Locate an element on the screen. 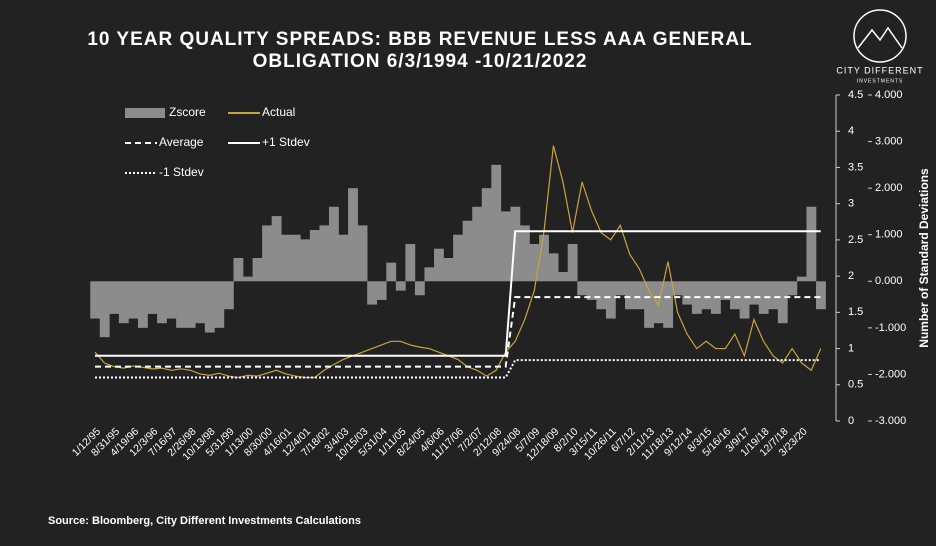 This screenshot has height=546, width=936. y-tick-label: 2 is located at coordinates (851, 276).